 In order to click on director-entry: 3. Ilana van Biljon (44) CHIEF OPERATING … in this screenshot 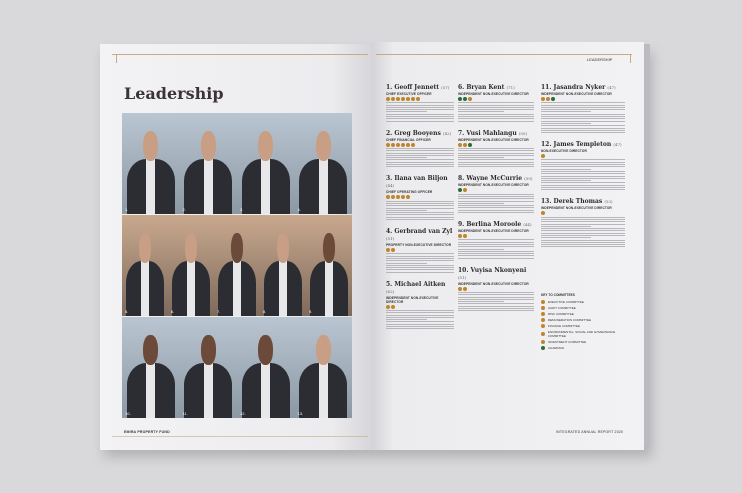, I will do `click(420, 198)`.